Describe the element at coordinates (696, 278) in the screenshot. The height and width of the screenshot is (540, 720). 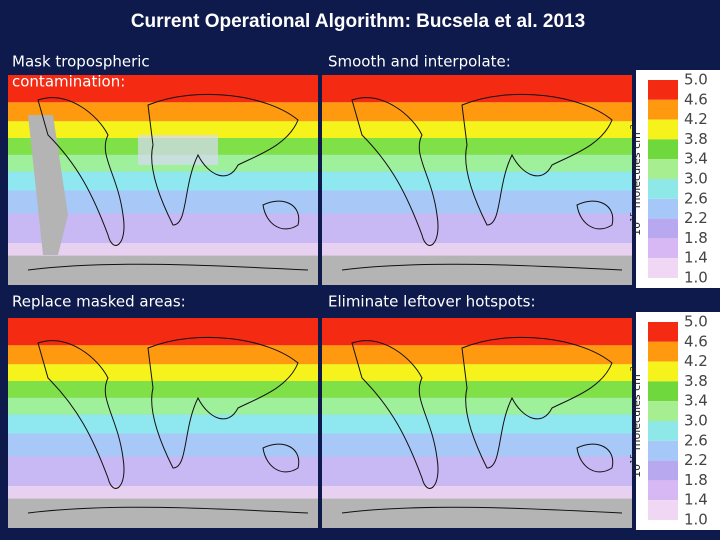
I see `colorbar-tick-label: 1.0` at that location.